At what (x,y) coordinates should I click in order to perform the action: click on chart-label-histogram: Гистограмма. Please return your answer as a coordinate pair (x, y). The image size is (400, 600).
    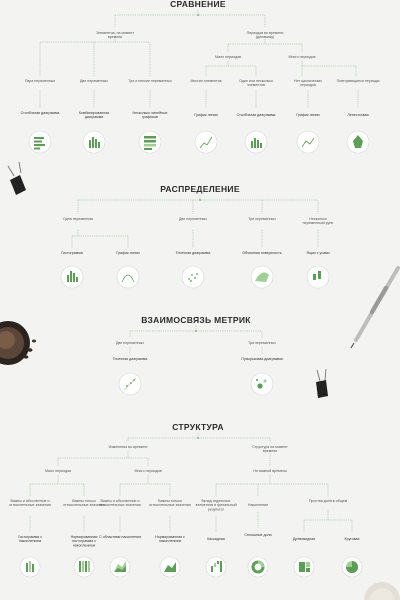
    Looking at the image, I should click on (71, 253).